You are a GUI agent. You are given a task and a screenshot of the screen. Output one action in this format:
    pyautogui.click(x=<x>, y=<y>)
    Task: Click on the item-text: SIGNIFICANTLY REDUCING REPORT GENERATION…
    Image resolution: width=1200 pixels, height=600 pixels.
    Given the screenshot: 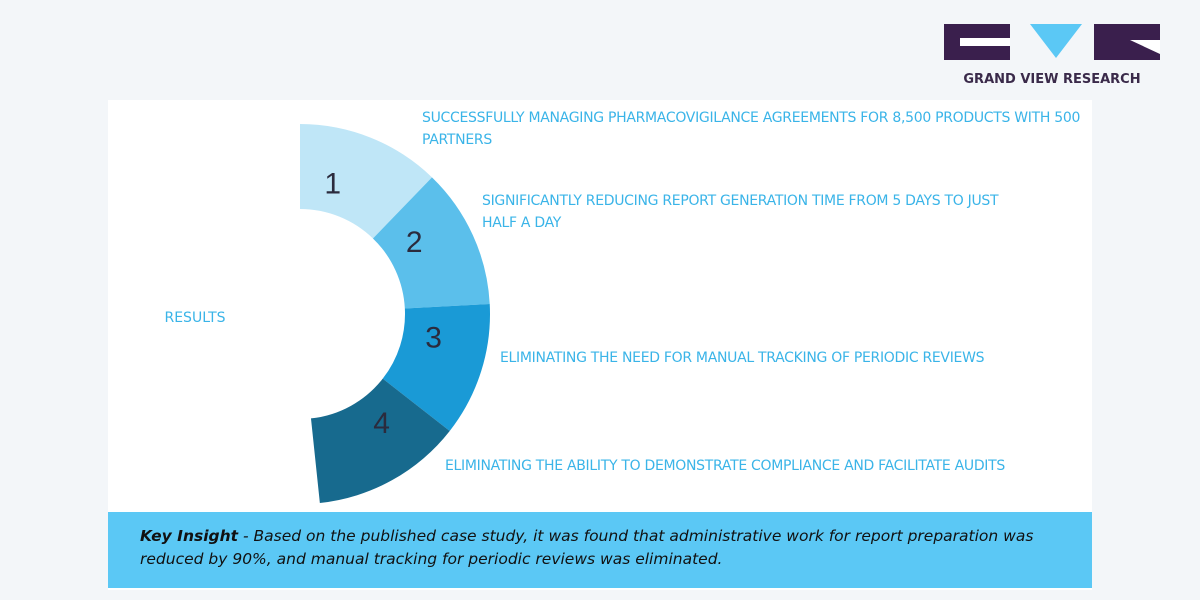 What is the action you would take?
    pyautogui.click(x=740, y=212)
    